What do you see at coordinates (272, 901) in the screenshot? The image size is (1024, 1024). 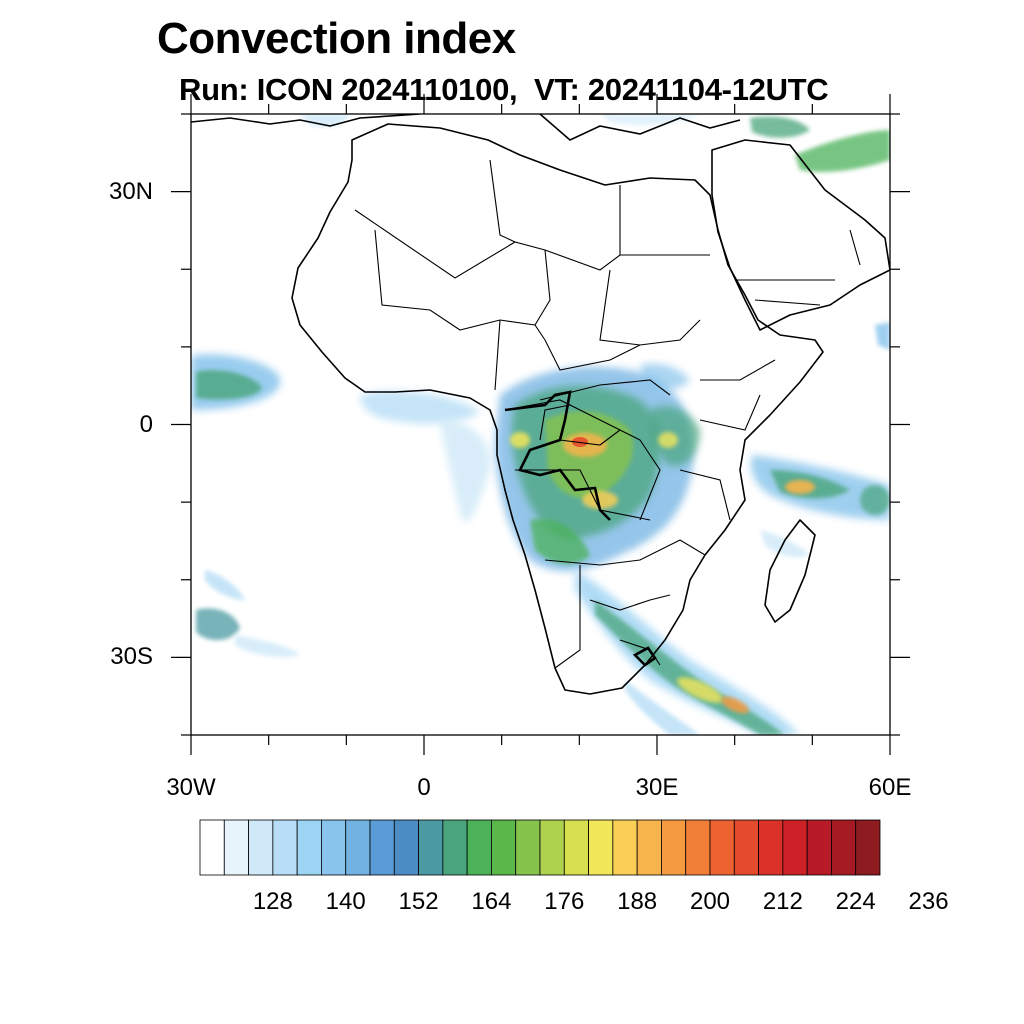 I see `colorbar-label: 128` at bounding box center [272, 901].